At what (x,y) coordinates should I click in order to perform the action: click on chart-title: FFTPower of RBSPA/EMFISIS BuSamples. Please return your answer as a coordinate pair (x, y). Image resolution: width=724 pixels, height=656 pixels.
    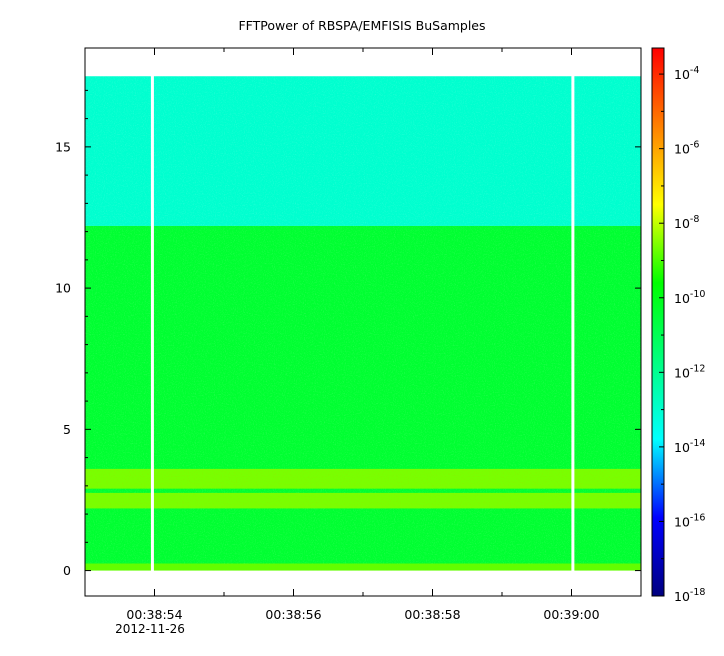
    Looking at the image, I should click on (361, 25).